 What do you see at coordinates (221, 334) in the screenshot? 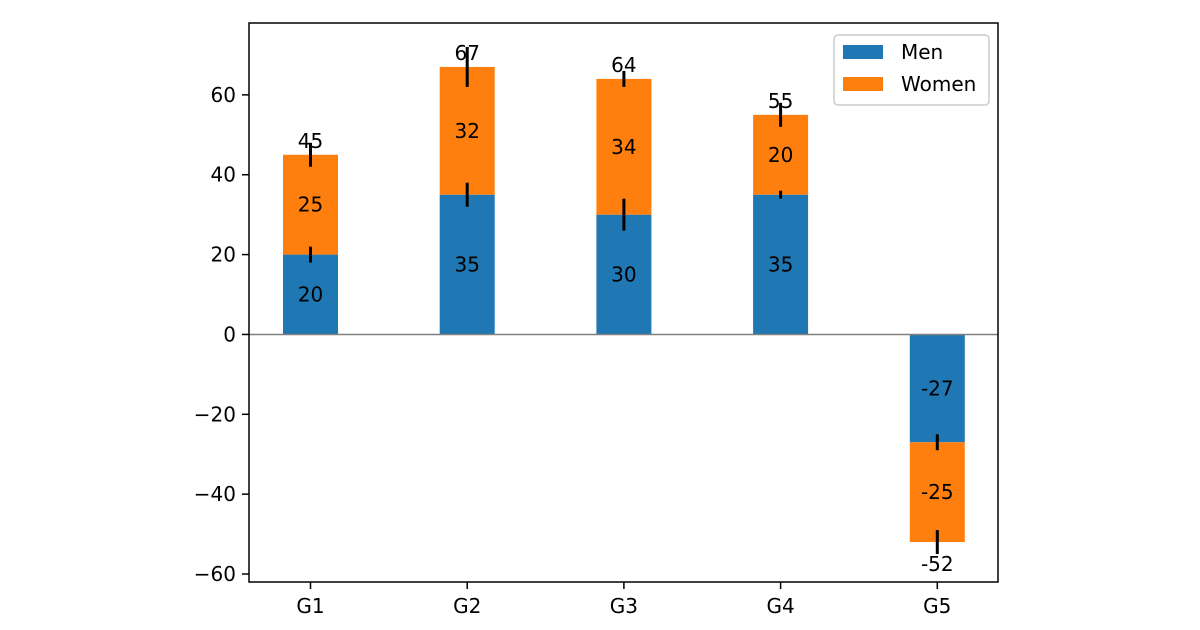
I see `y-axis: −60 −40 −20 0 20 40 60` at bounding box center [221, 334].